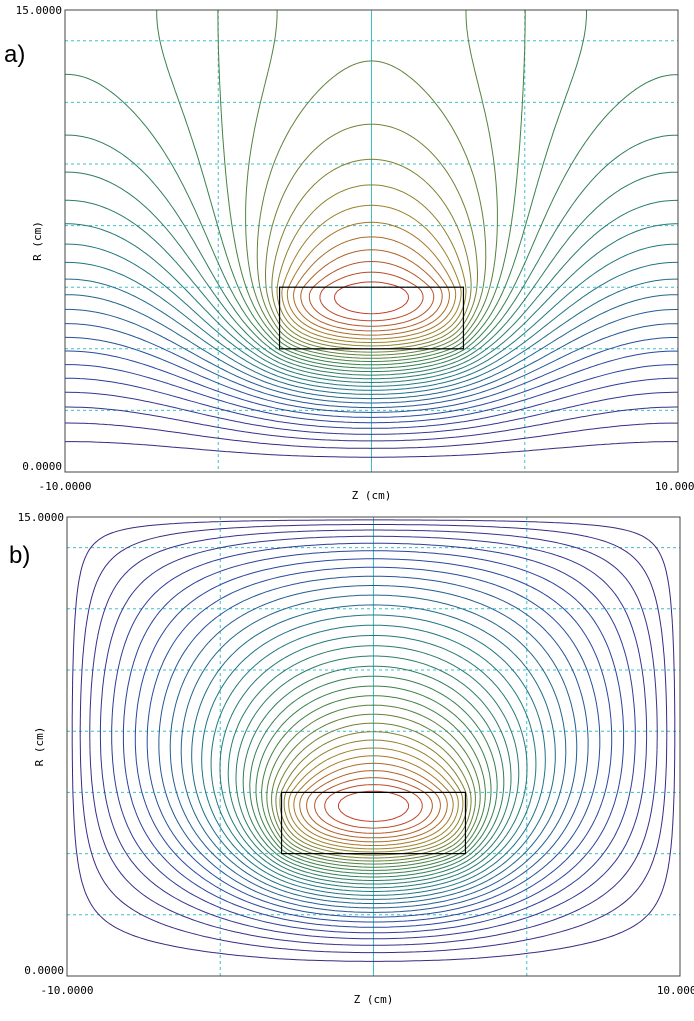  Describe the element at coordinates (14, 54) in the screenshot. I see `panel-label: a)` at that location.